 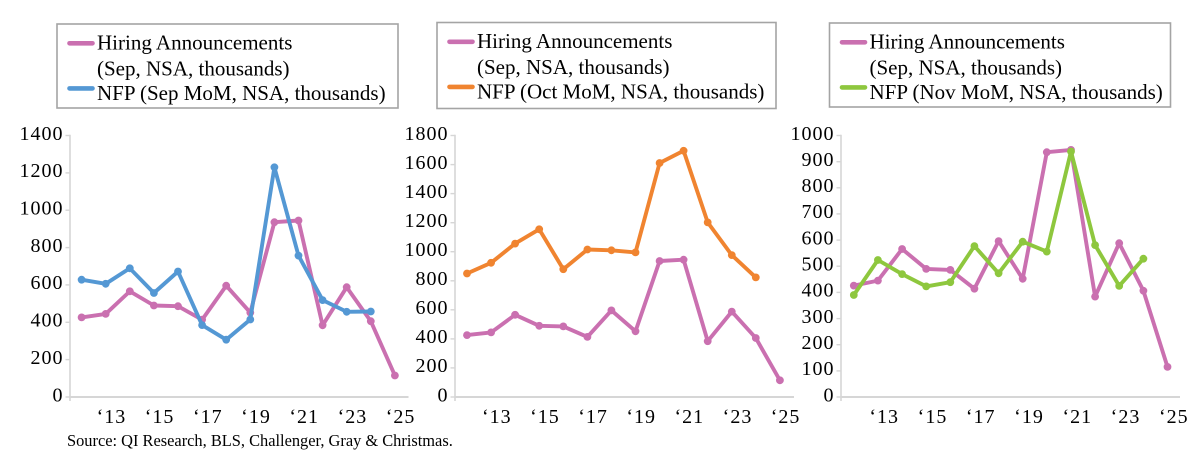 What do you see at coordinates (818, 212) in the screenshot?
I see `svg-text: 700` at bounding box center [818, 212].